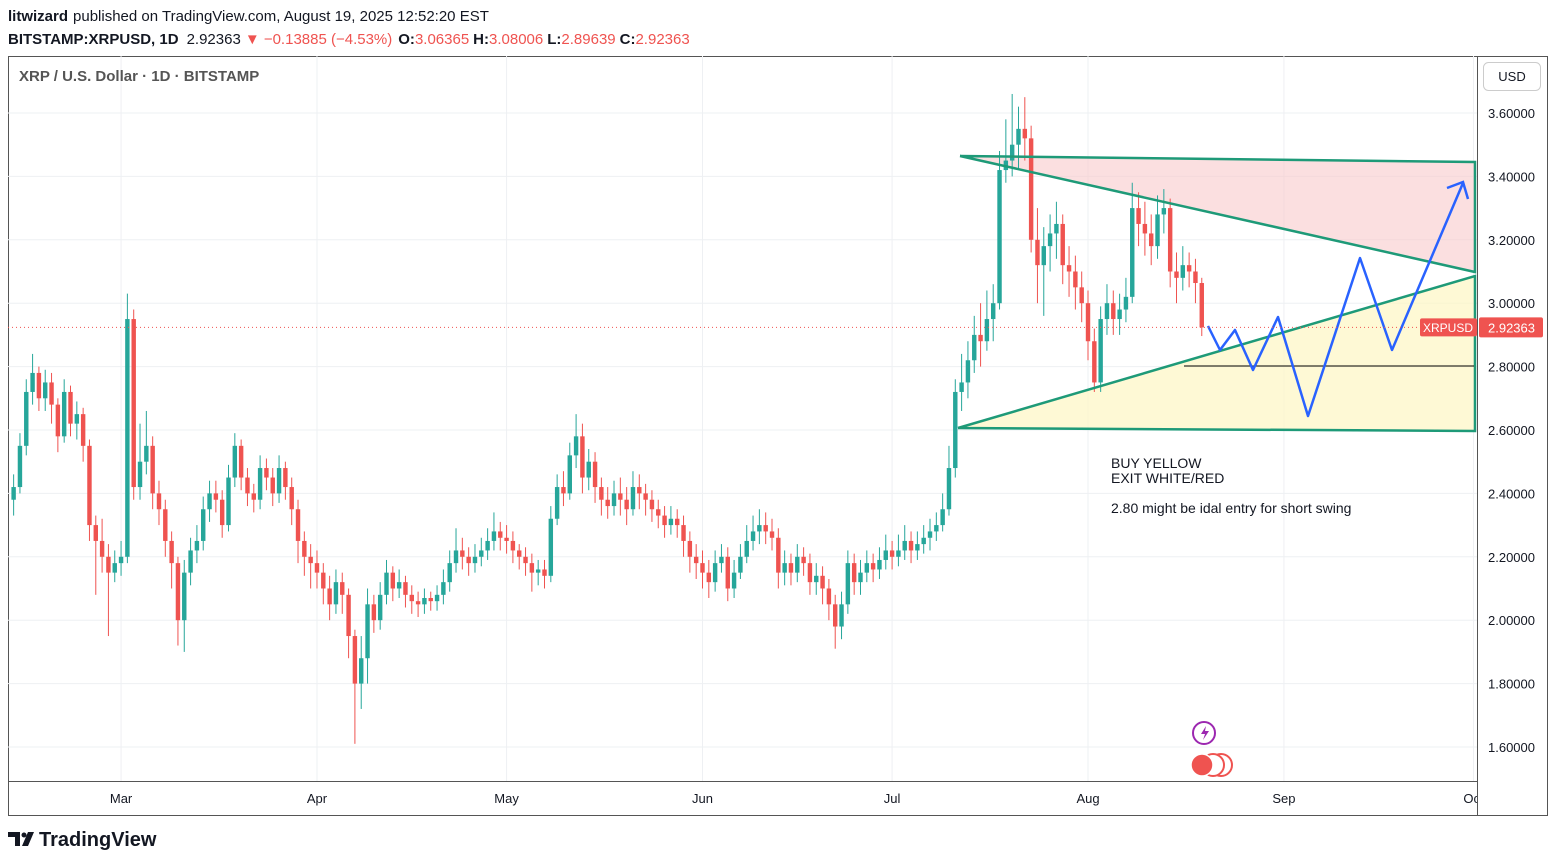  What do you see at coordinates (588, 39) in the screenshot?
I see `ohlc-value: 2.89639` at bounding box center [588, 39].